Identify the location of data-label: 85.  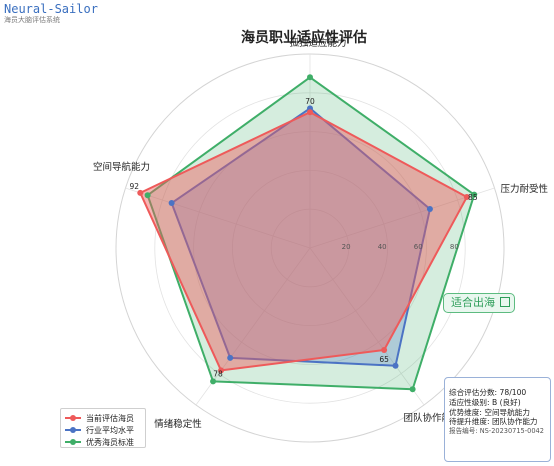
(473, 197).